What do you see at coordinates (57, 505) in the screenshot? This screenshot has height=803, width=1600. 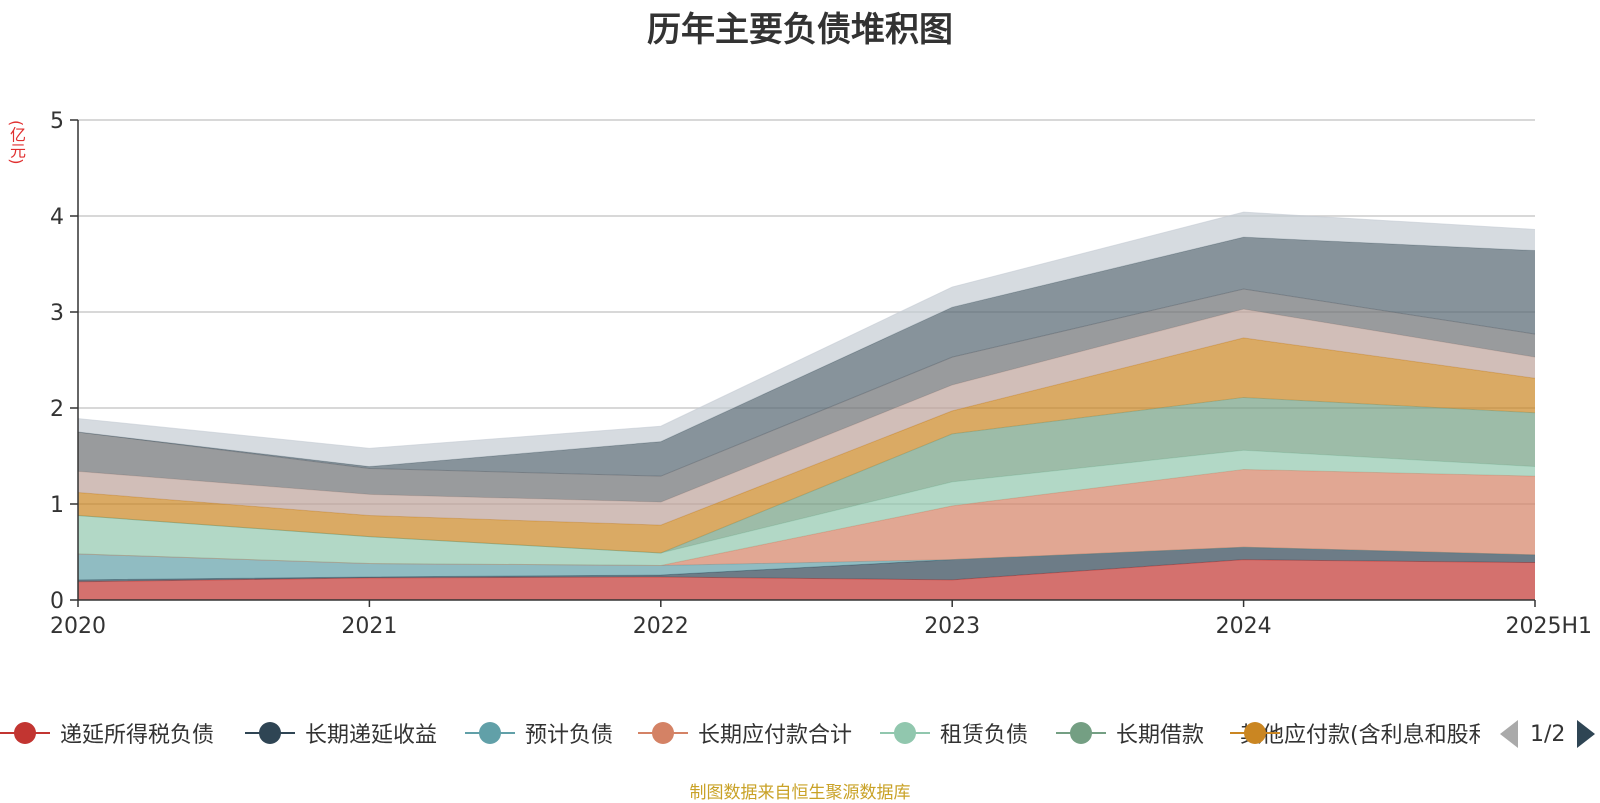 I see `y-tick-label: 1` at bounding box center [57, 505].